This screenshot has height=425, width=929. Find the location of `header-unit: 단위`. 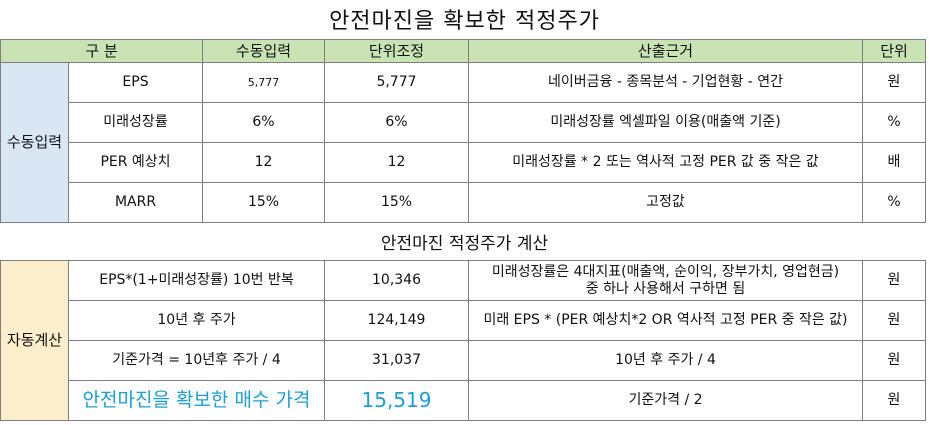

header-unit: 단위 is located at coordinates (894, 51).